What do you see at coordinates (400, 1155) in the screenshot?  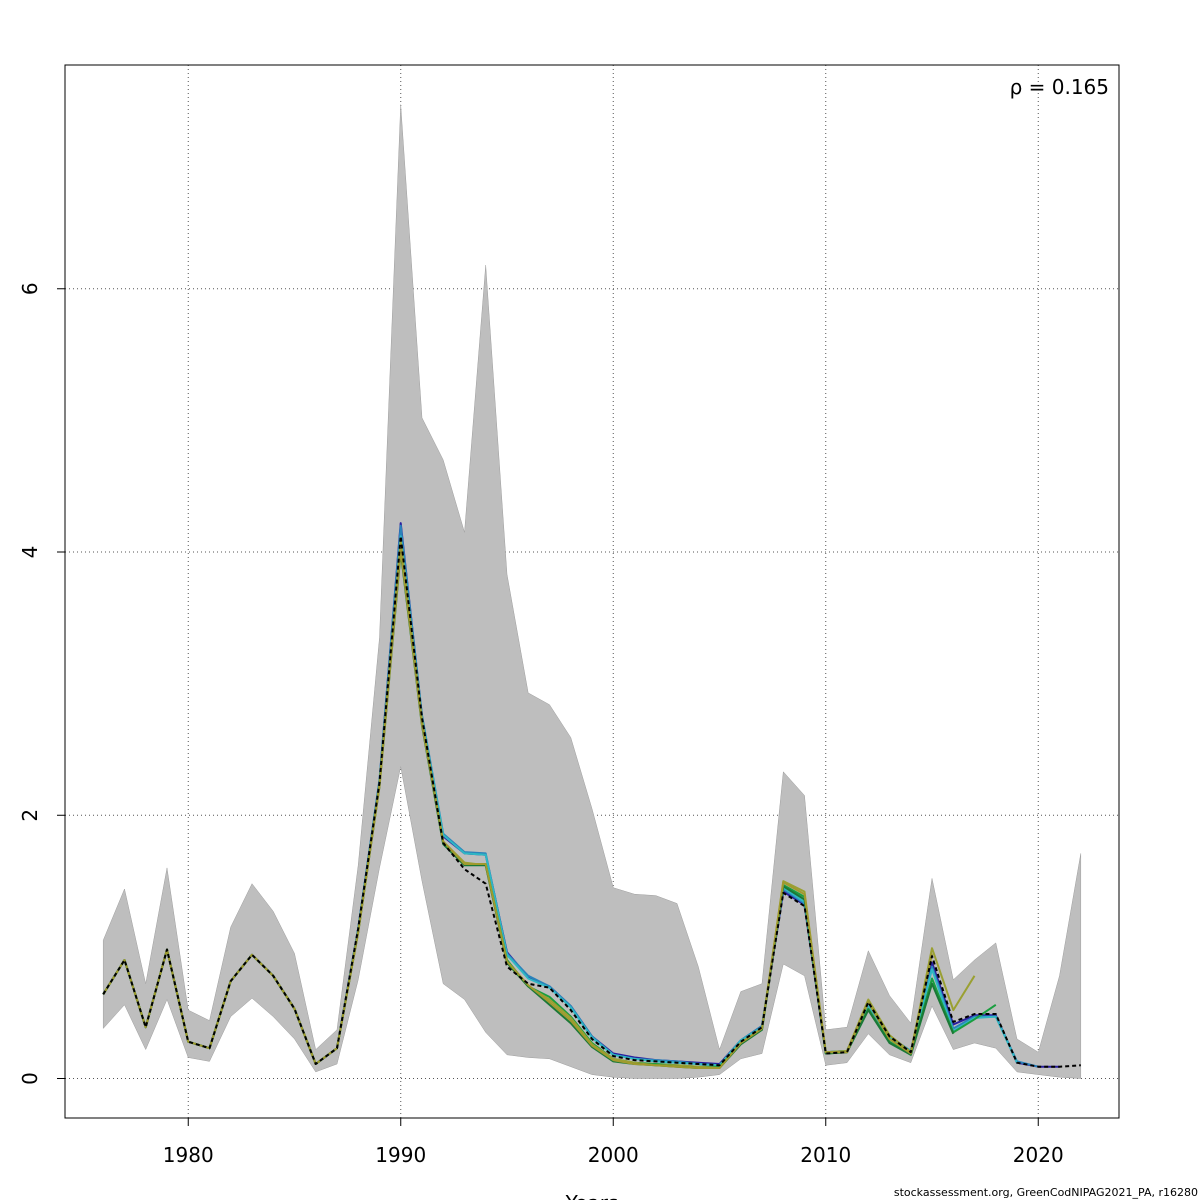 I see `x-tick-label: 1990` at bounding box center [400, 1155].